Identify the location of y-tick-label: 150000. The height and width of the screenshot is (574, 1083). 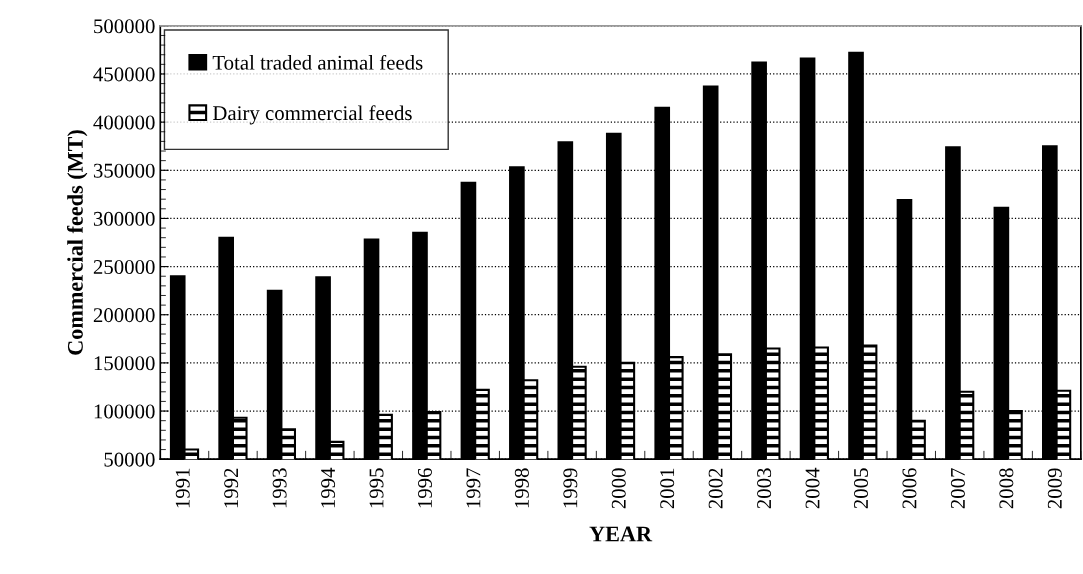
(124, 363).